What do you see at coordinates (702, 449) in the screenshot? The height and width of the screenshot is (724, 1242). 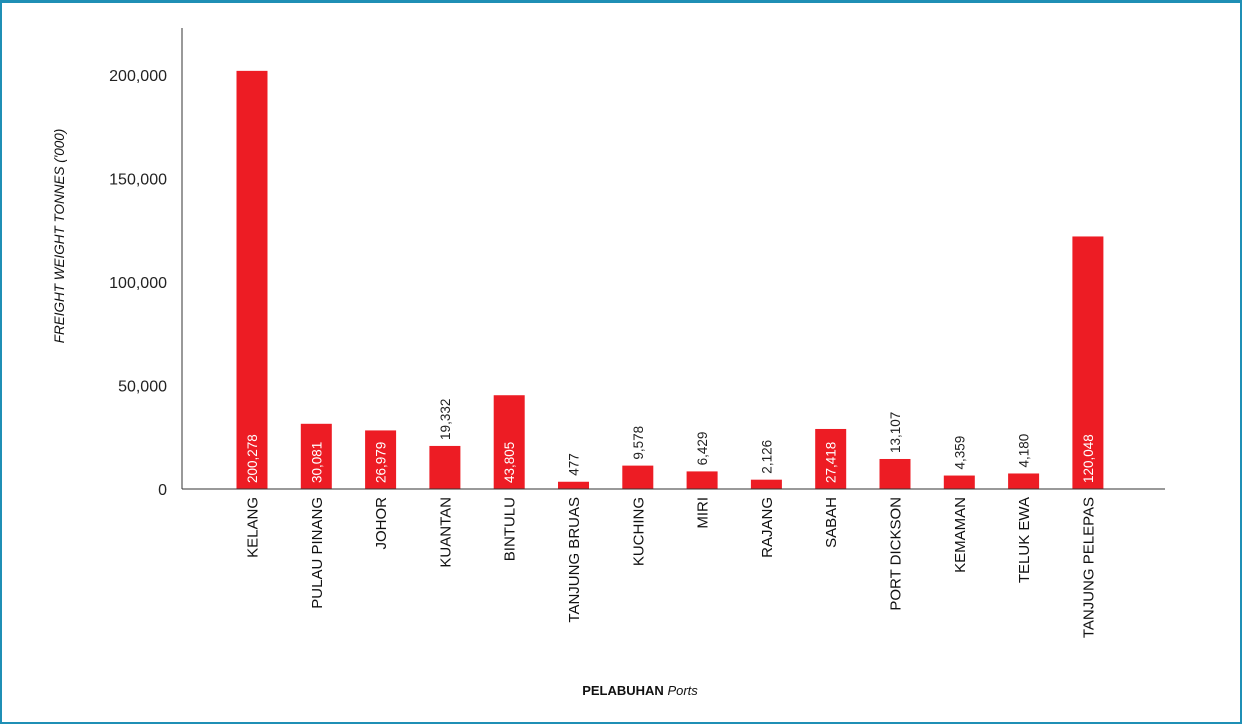 I see `data-label: 6,429` at bounding box center [702, 449].